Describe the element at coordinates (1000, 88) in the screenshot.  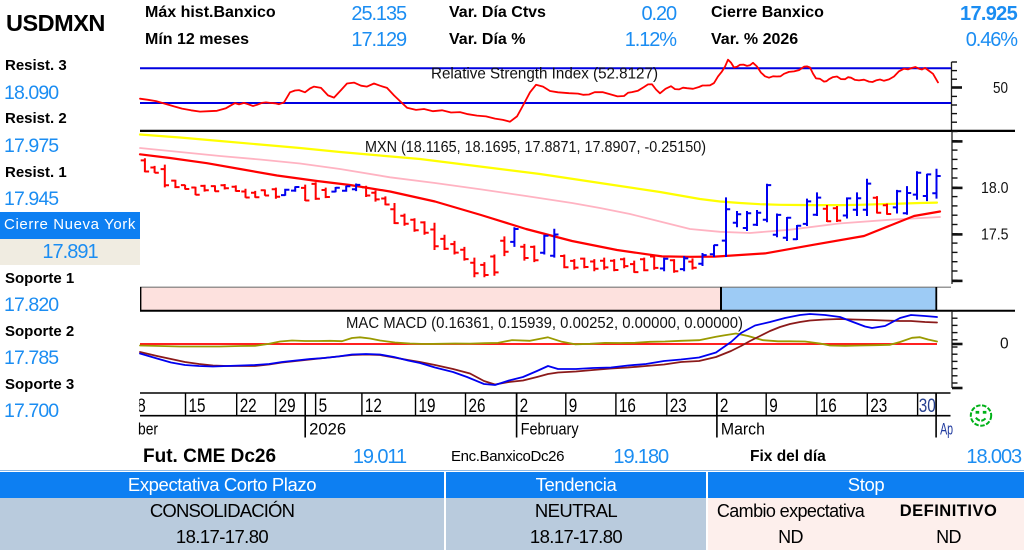
I see `svg-text: 50` at that location.